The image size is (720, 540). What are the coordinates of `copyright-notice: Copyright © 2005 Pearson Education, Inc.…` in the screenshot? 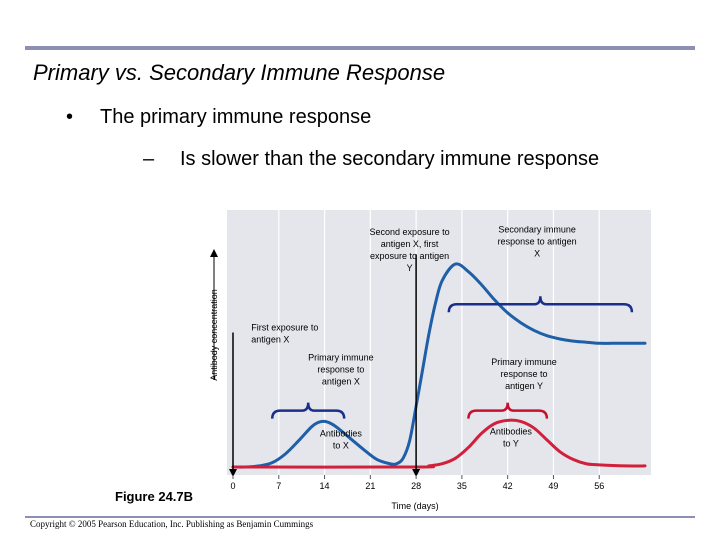 It's located at (172, 524).